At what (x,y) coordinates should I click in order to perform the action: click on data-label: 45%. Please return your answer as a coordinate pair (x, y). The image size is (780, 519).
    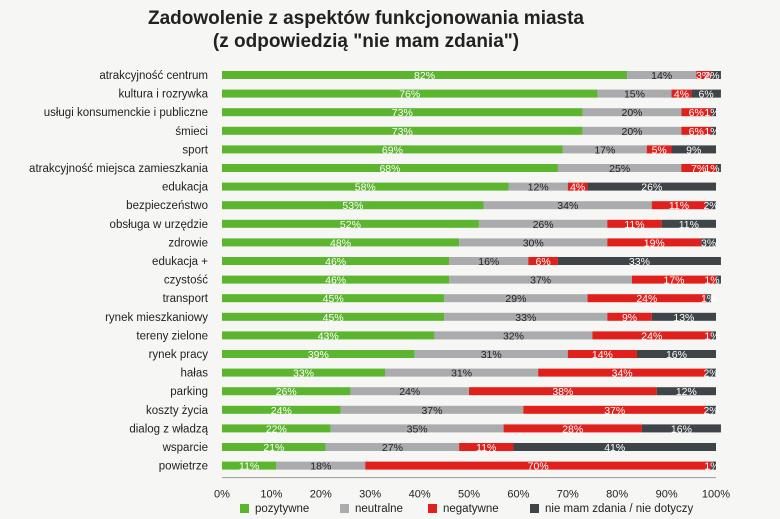
    Looking at the image, I should click on (333, 299).